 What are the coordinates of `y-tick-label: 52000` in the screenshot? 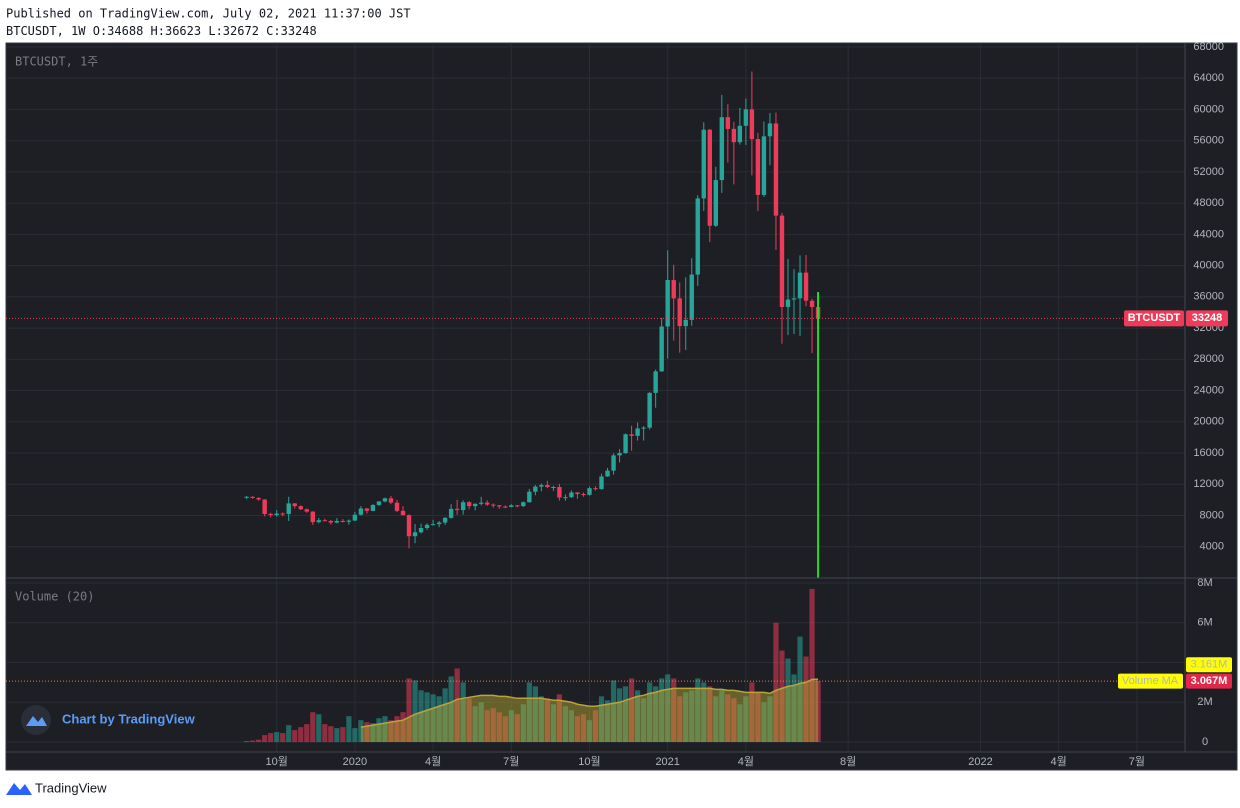 It's located at (1208, 172).